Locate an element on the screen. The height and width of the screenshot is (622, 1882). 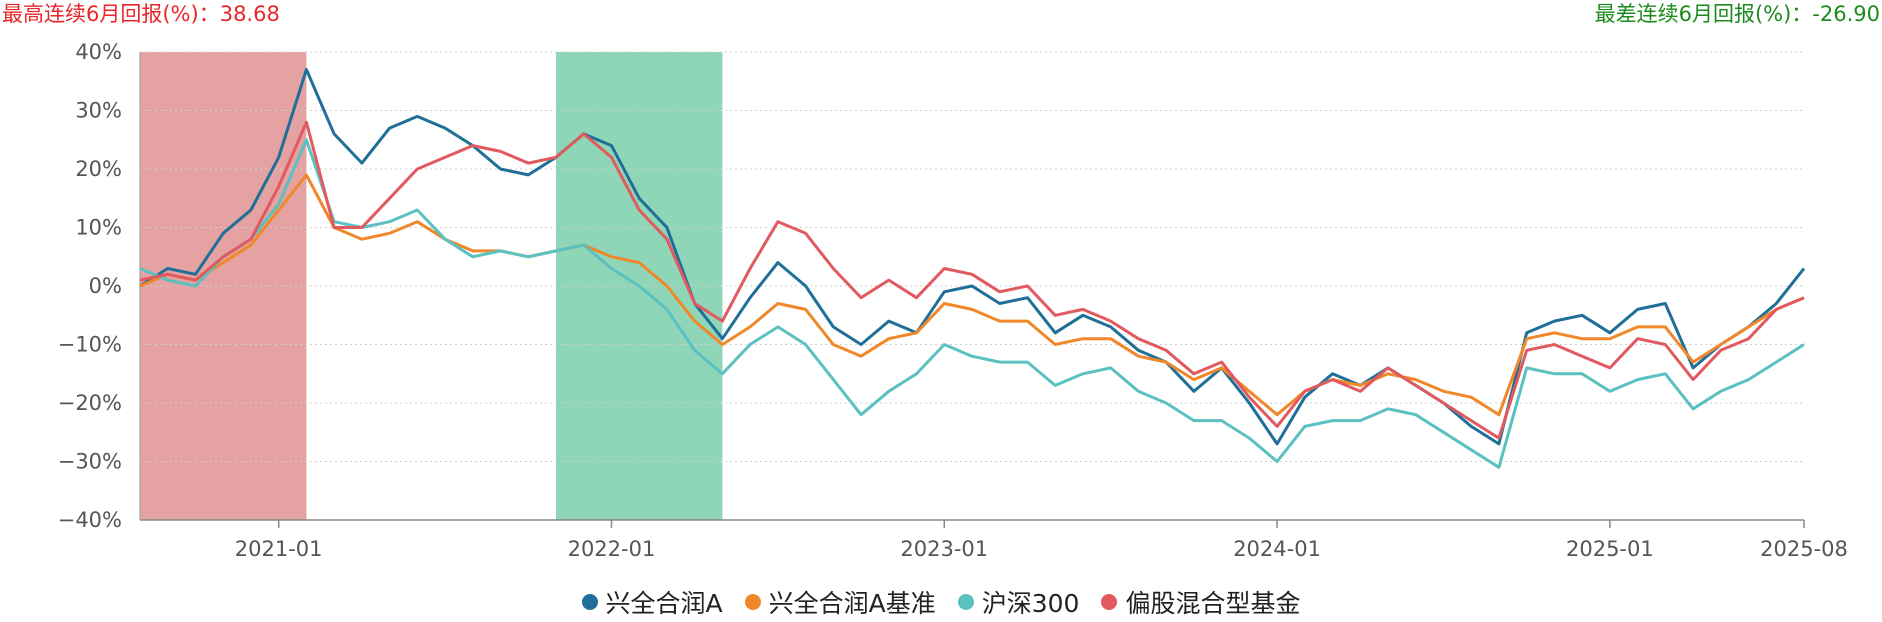
worst-6m-return: 最差连续6月回报(%)：-26.90 is located at coordinates (1737, 14).